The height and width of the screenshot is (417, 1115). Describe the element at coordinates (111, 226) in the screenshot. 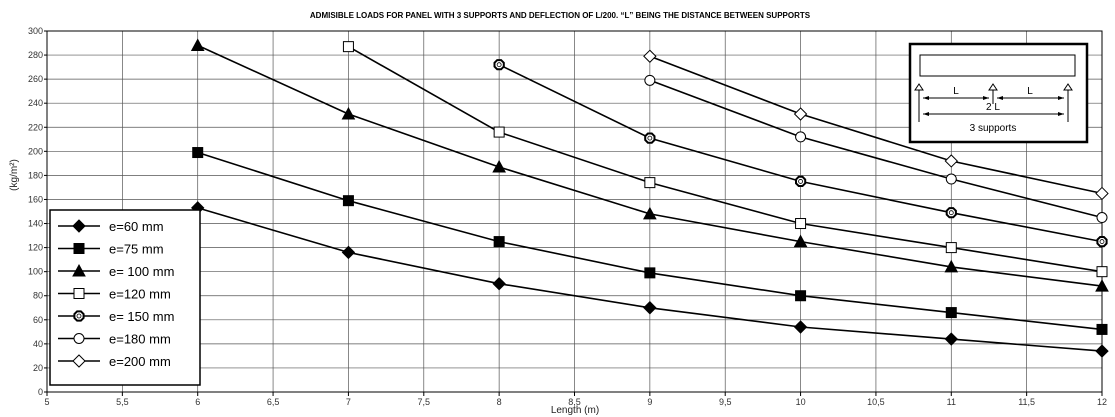

I see `legend-item: e=60 mm` at that location.